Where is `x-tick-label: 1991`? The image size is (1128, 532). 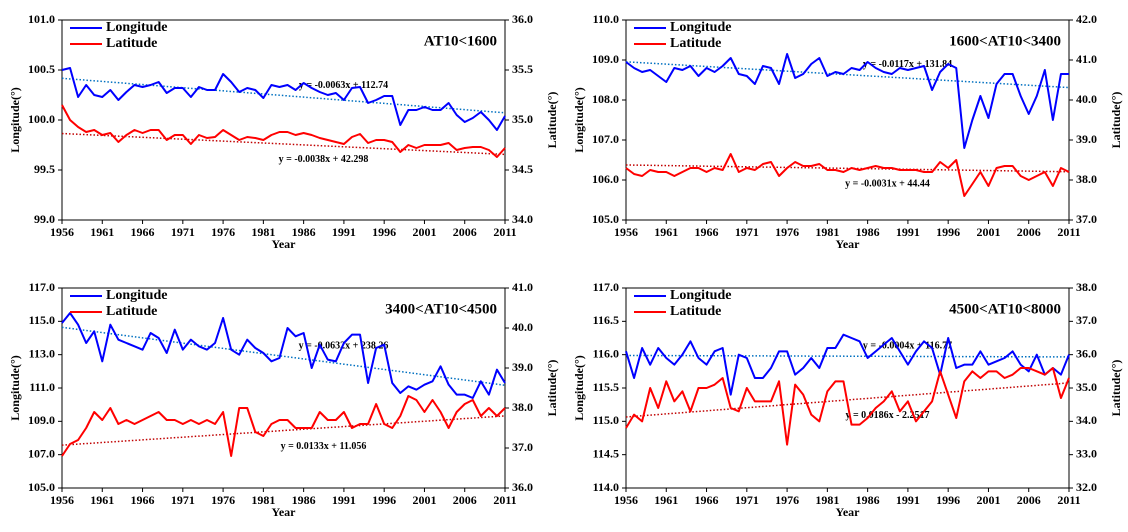 x-tick-label: 1991 is located at coordinates (344, 500).